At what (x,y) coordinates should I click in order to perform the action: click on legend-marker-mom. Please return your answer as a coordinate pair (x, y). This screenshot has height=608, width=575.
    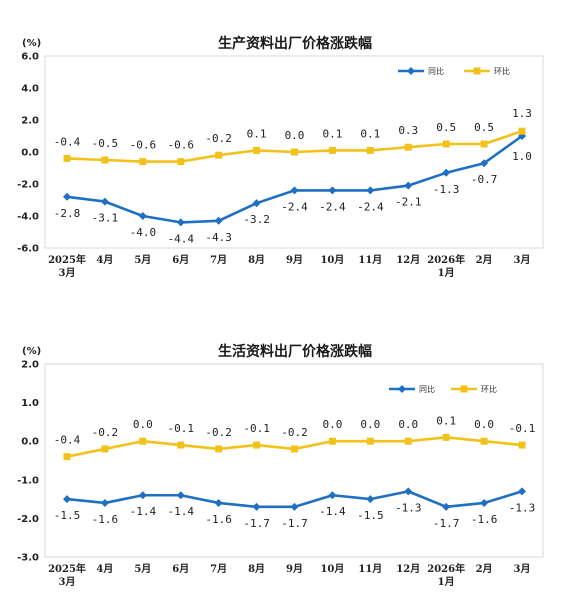
    Looking at the image, I should click on (464, 389).